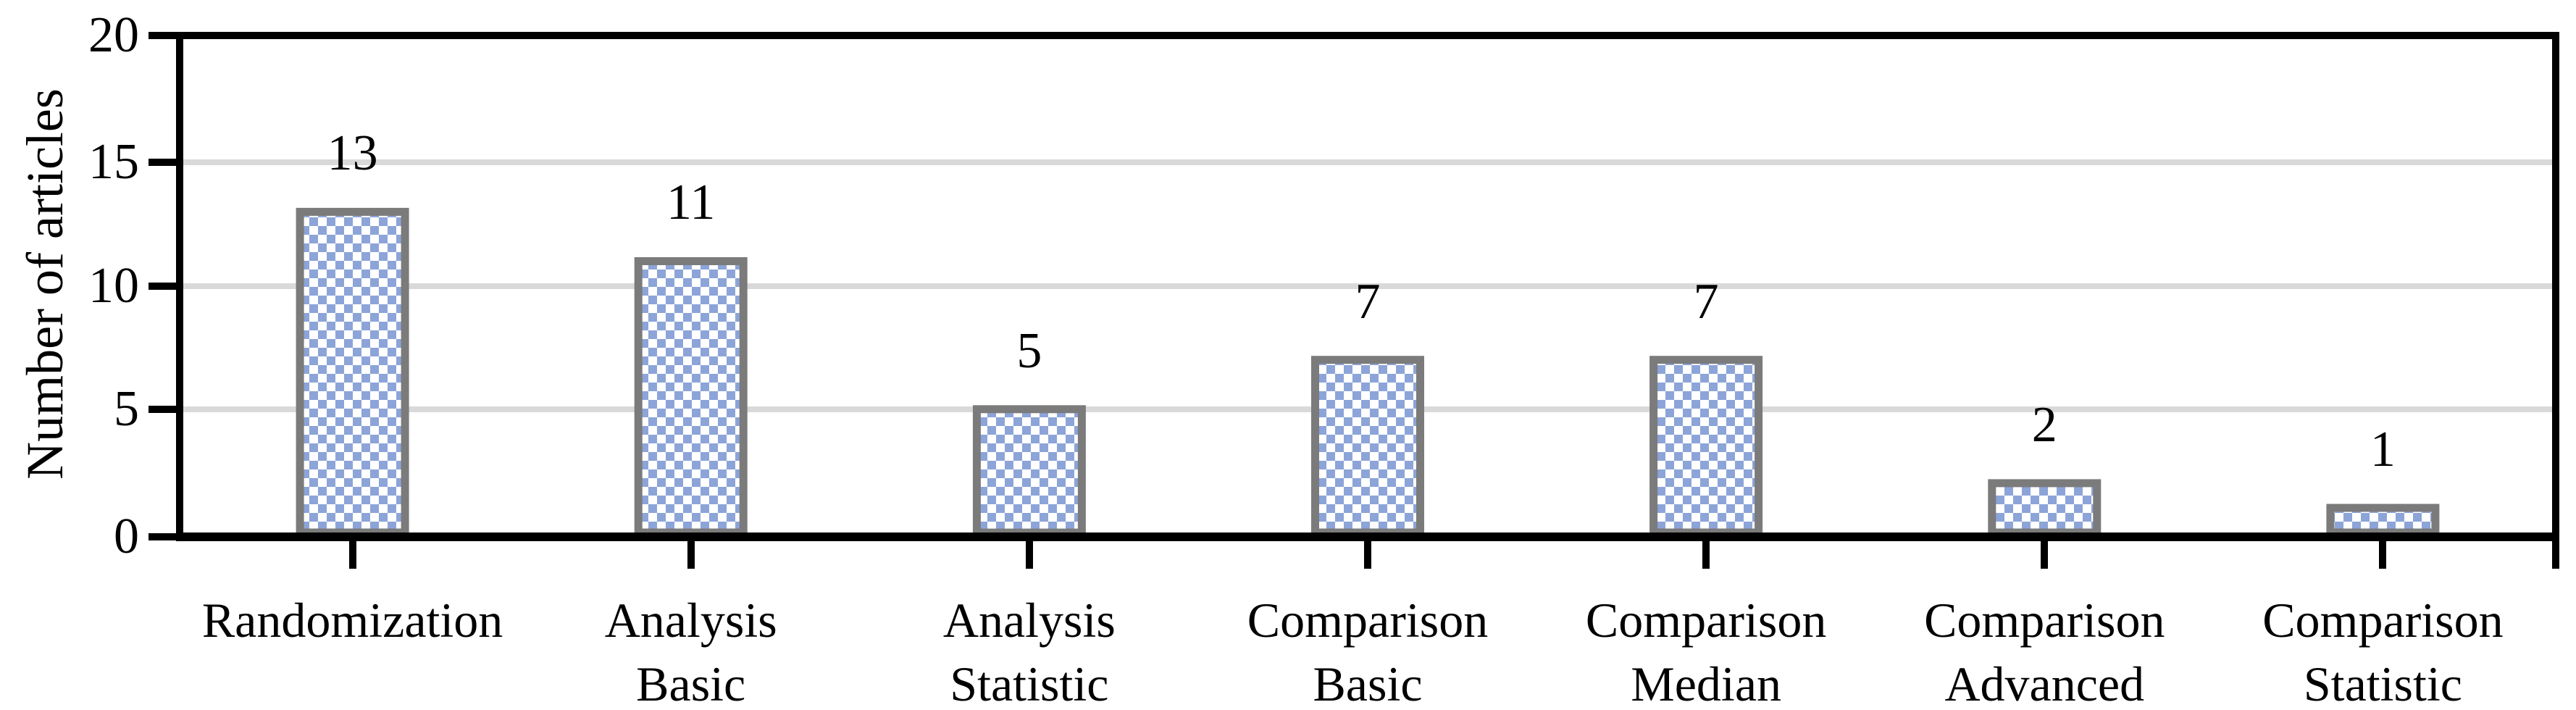  What do you see at coordinates (691, 203) in the screenshot?
I see `bar-value-label: 11` at bounding box center [691, 203].